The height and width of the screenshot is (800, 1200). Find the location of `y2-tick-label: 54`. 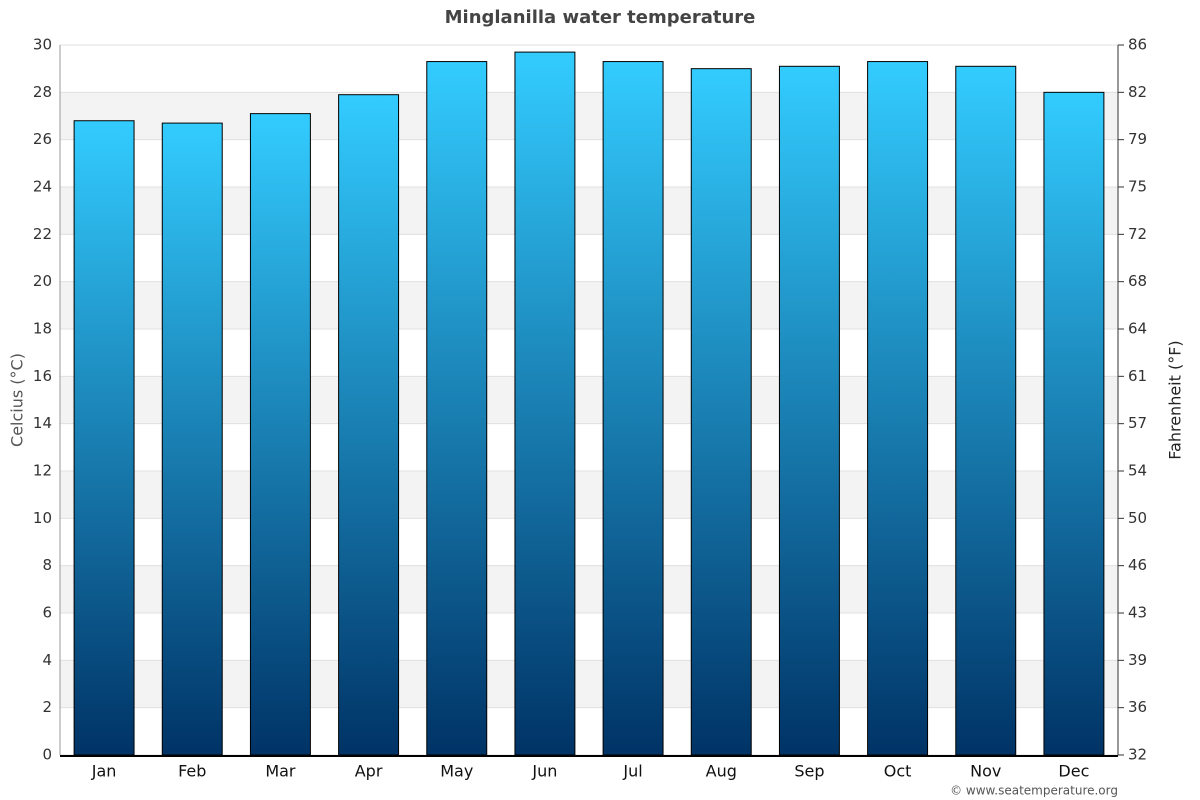

y2-tick-label: 54 is located at coordinates (1137, 471).